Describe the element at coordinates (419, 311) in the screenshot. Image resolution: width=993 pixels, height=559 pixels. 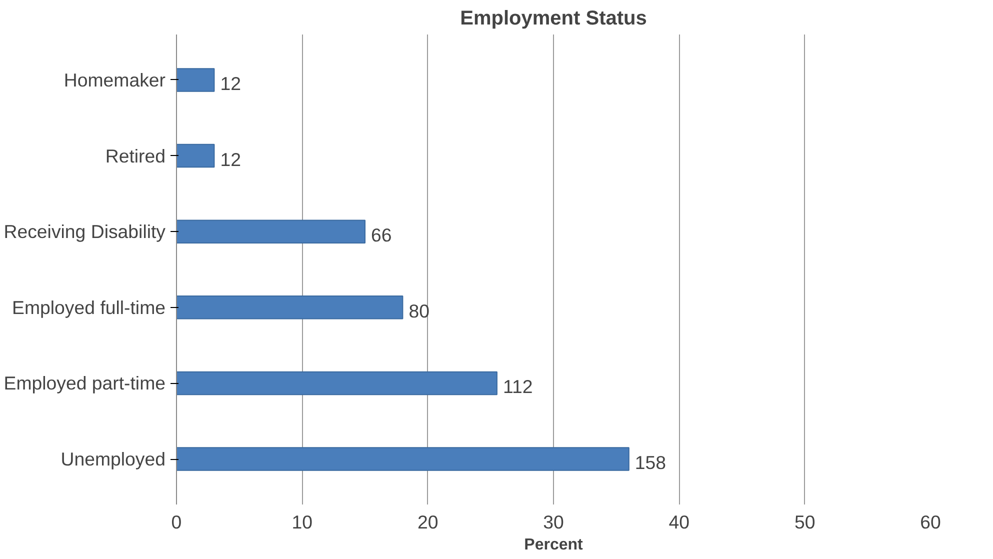
I see `annotation: 80` at that location.